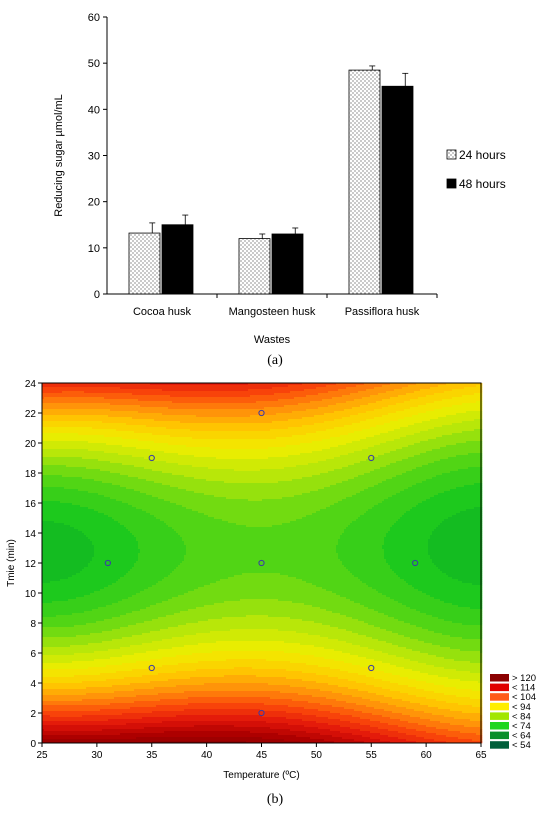  I want to click on x-tick-label: 65, so click(481, 755).